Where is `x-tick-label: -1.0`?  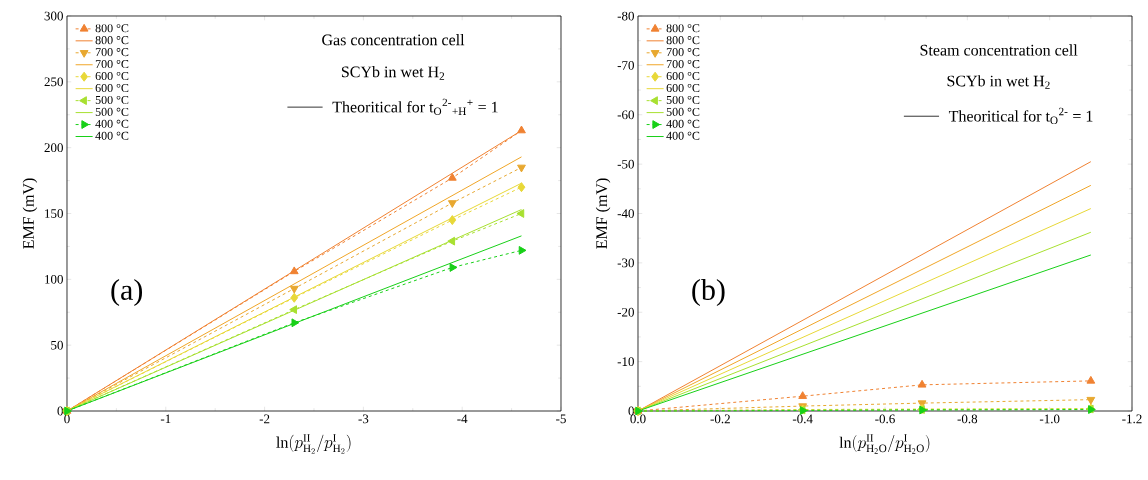 x-tick-label: -1.0 is located at coordinates (1049, 419).